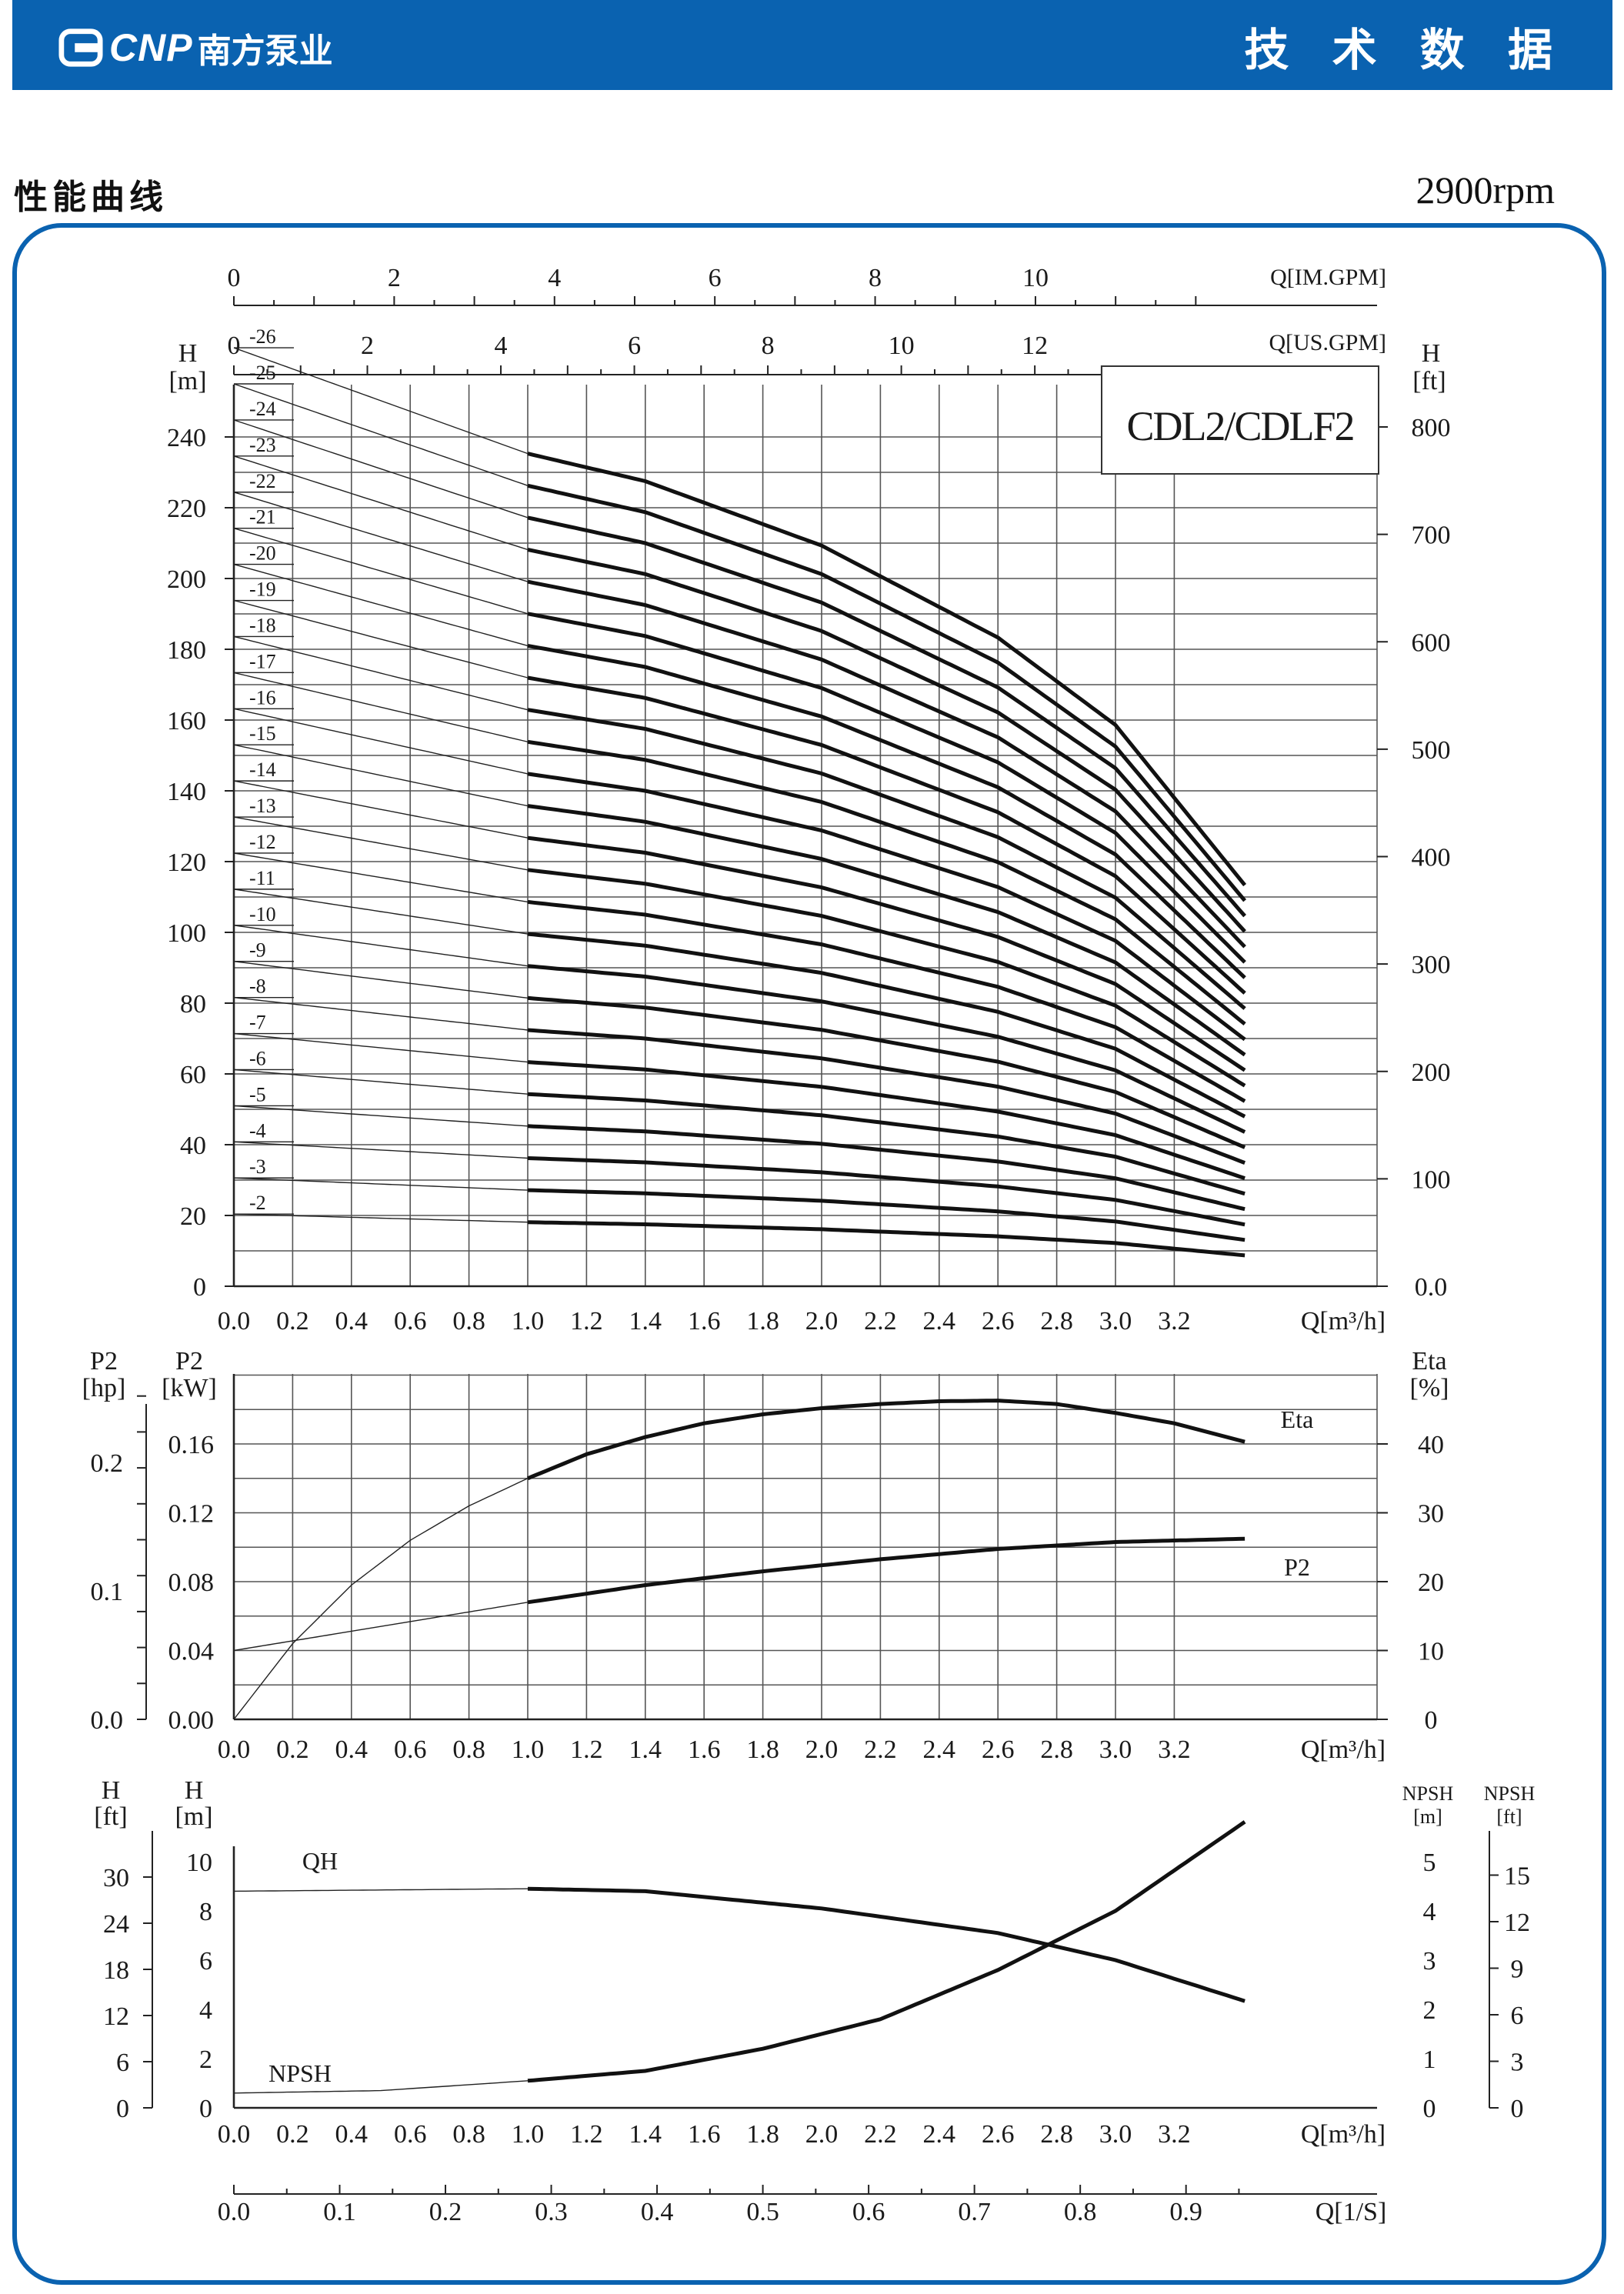  What do you see at coordinates (1510, 1793) in the screenshot?
I see `y-far-right-axis-label: NPSH` at bounding box center [1510, 1793].